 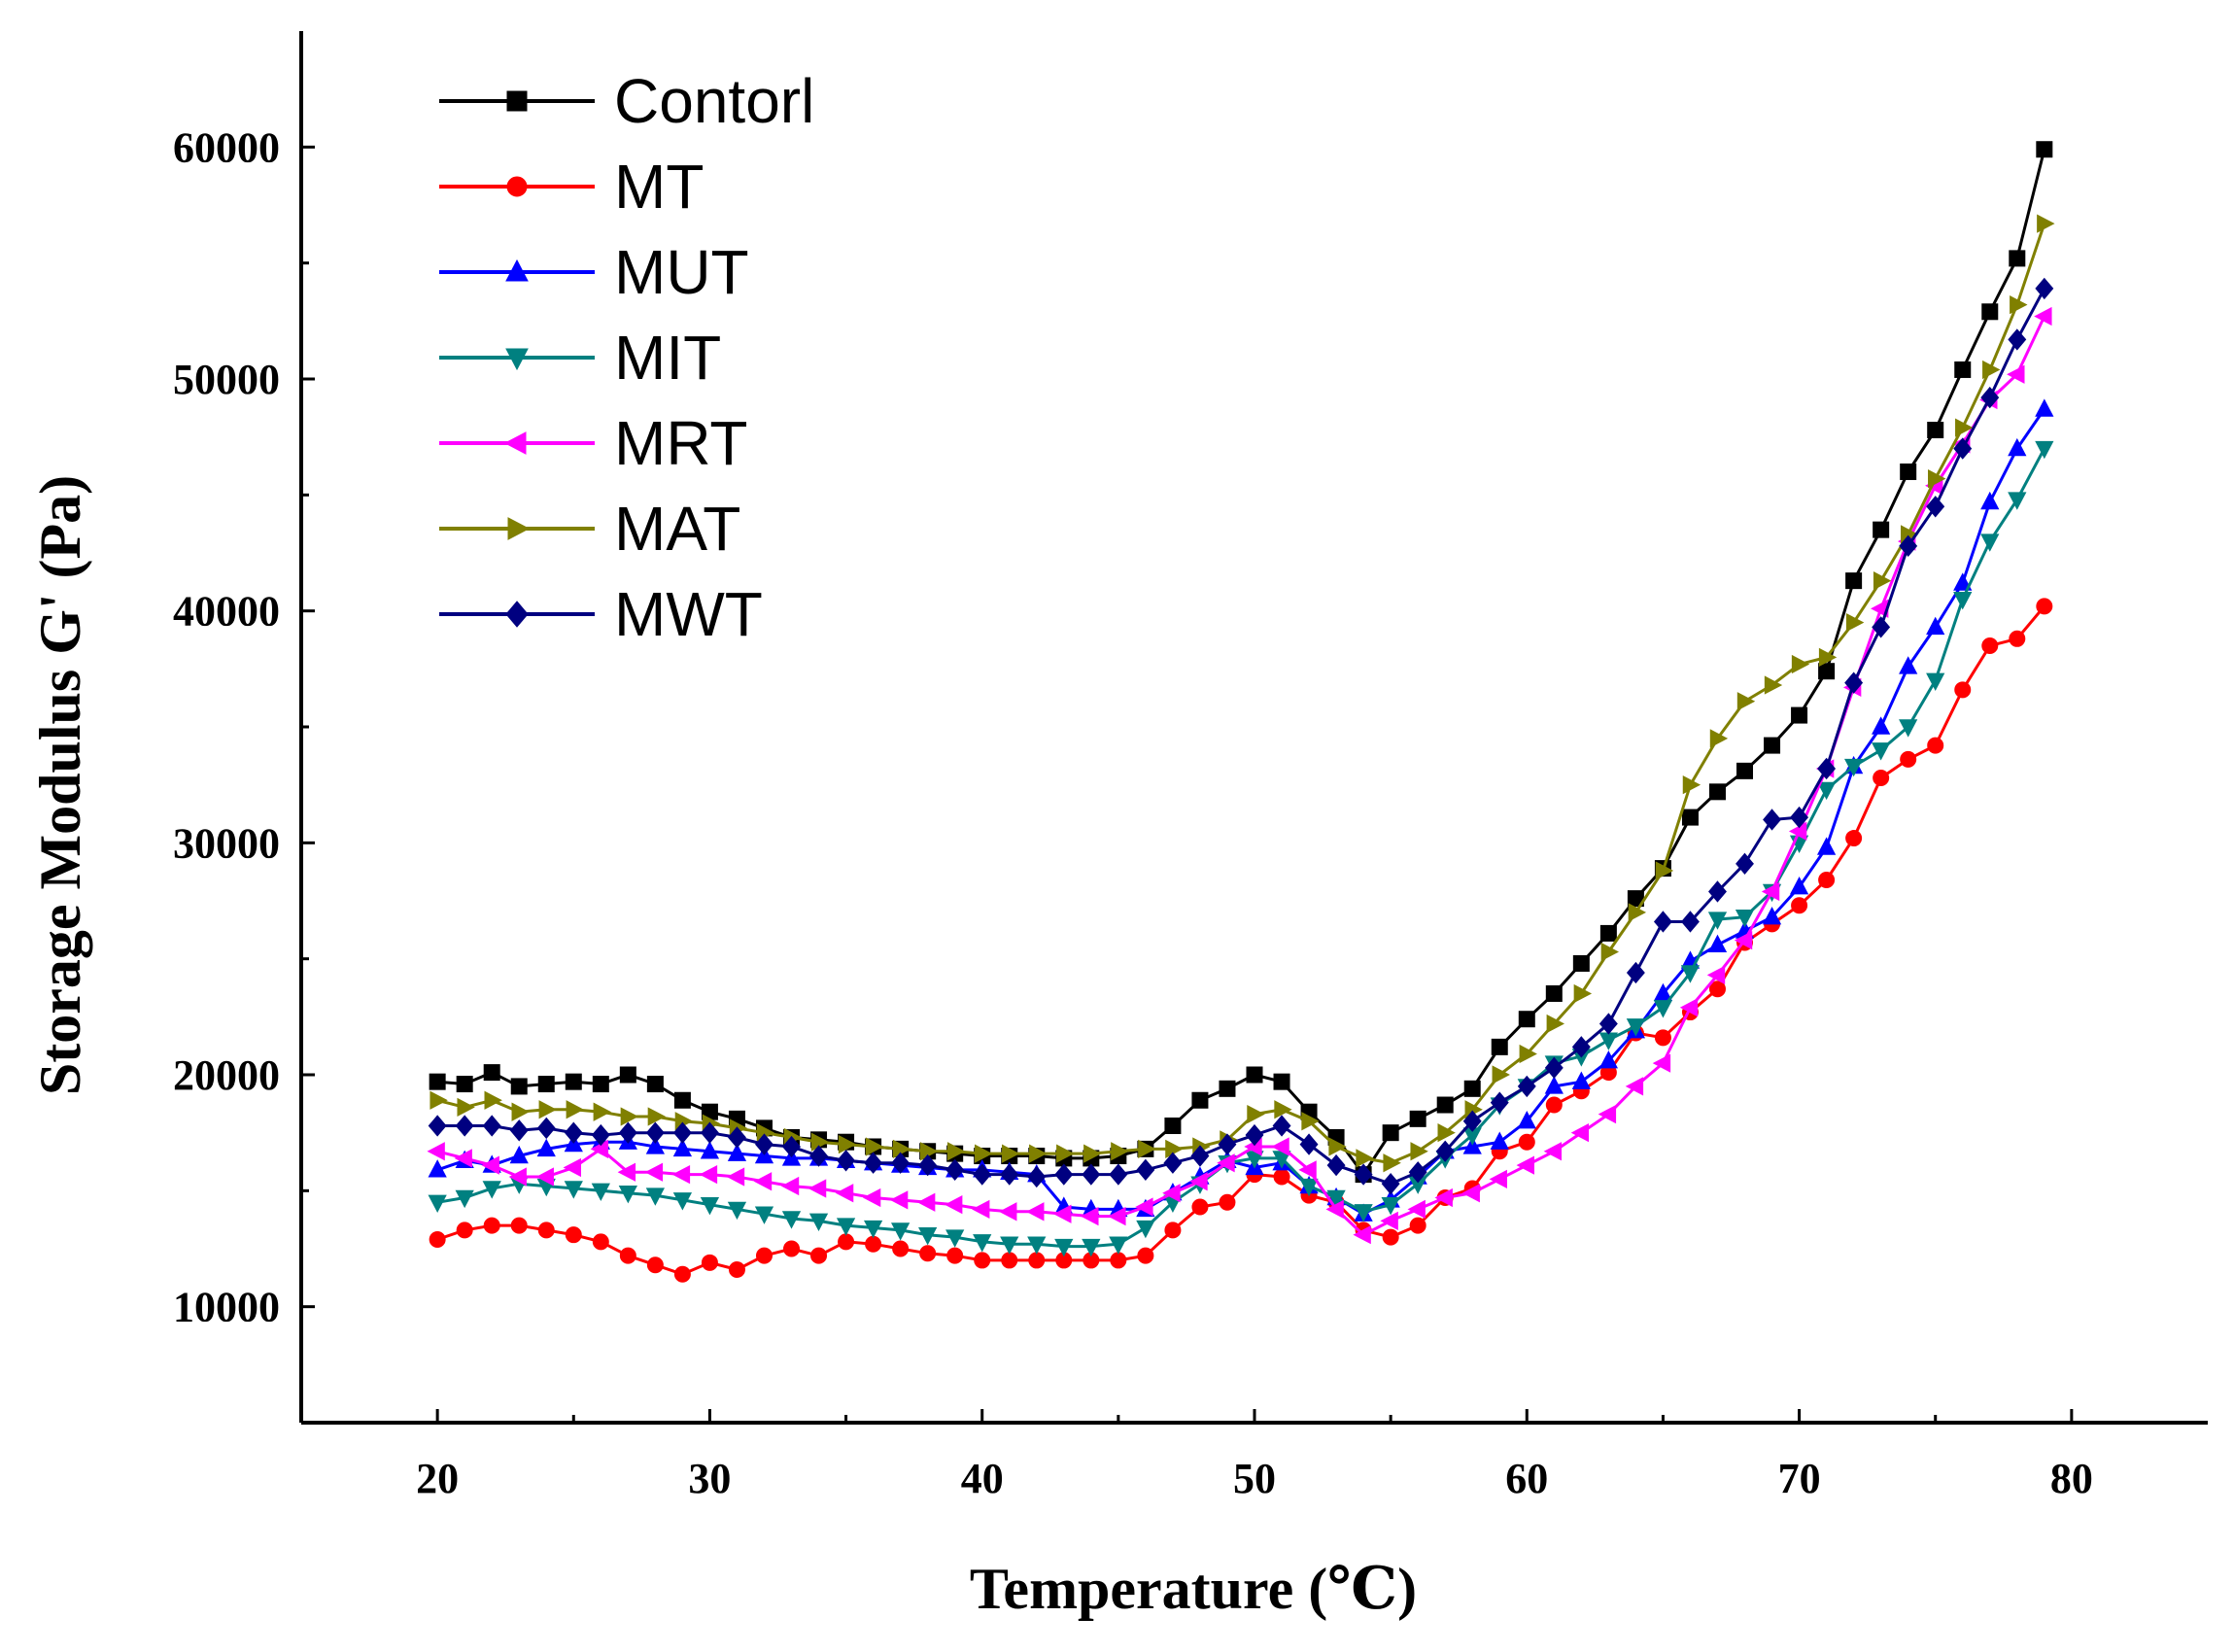 I want to click on legend-marker-mrt, so click(x=515, y=443).